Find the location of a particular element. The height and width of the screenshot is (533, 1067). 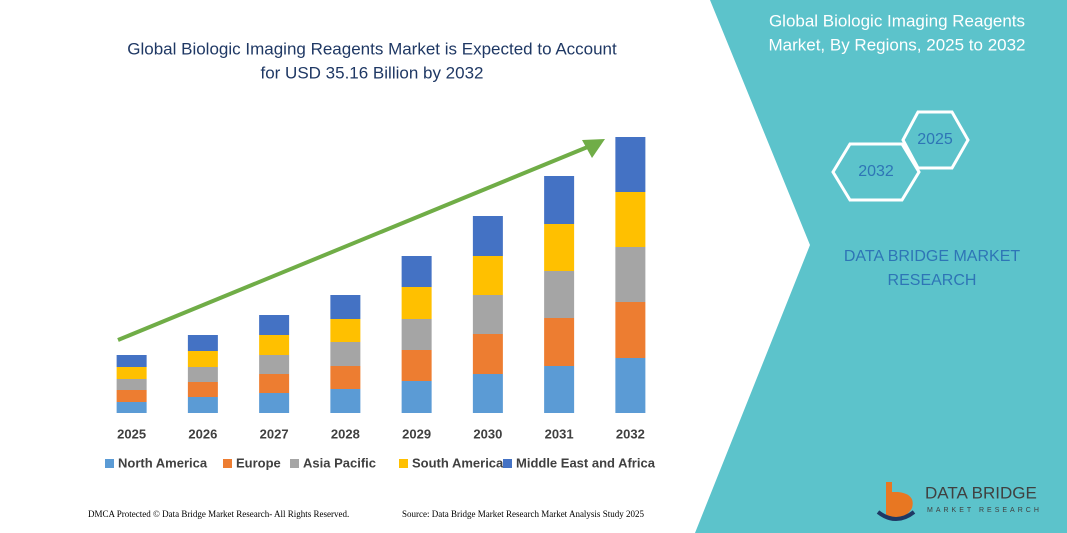

x-tick-label: 2030 is located at coordinates (487, 433).